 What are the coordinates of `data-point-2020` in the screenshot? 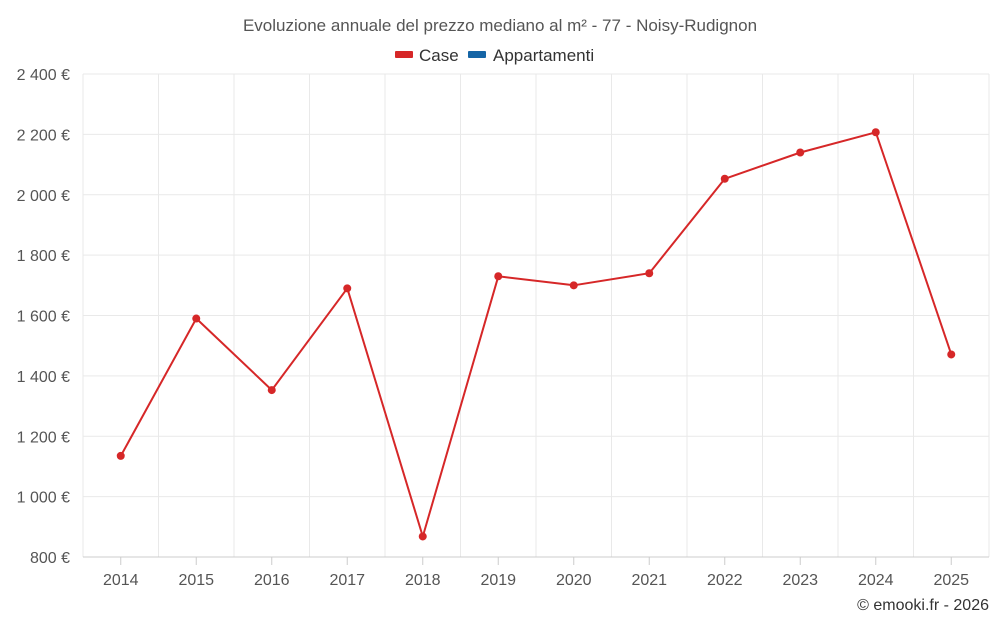 It's located at (573, 285).